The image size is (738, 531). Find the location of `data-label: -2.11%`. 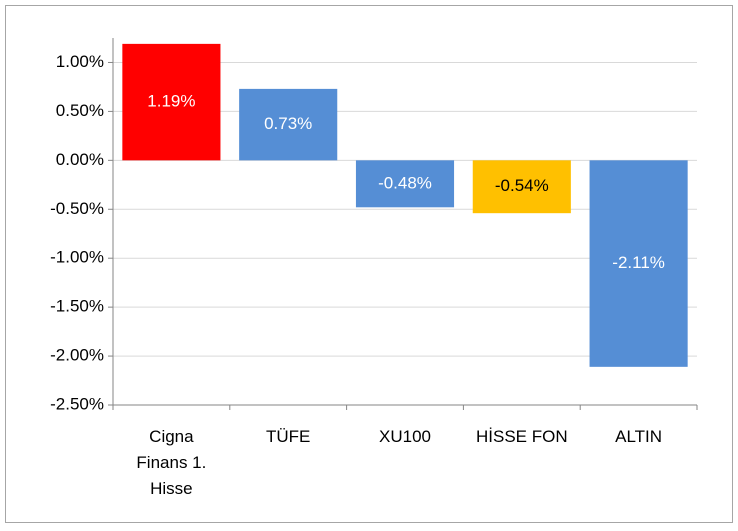

data-label: -2.11% is located at coordinates (638, 262).